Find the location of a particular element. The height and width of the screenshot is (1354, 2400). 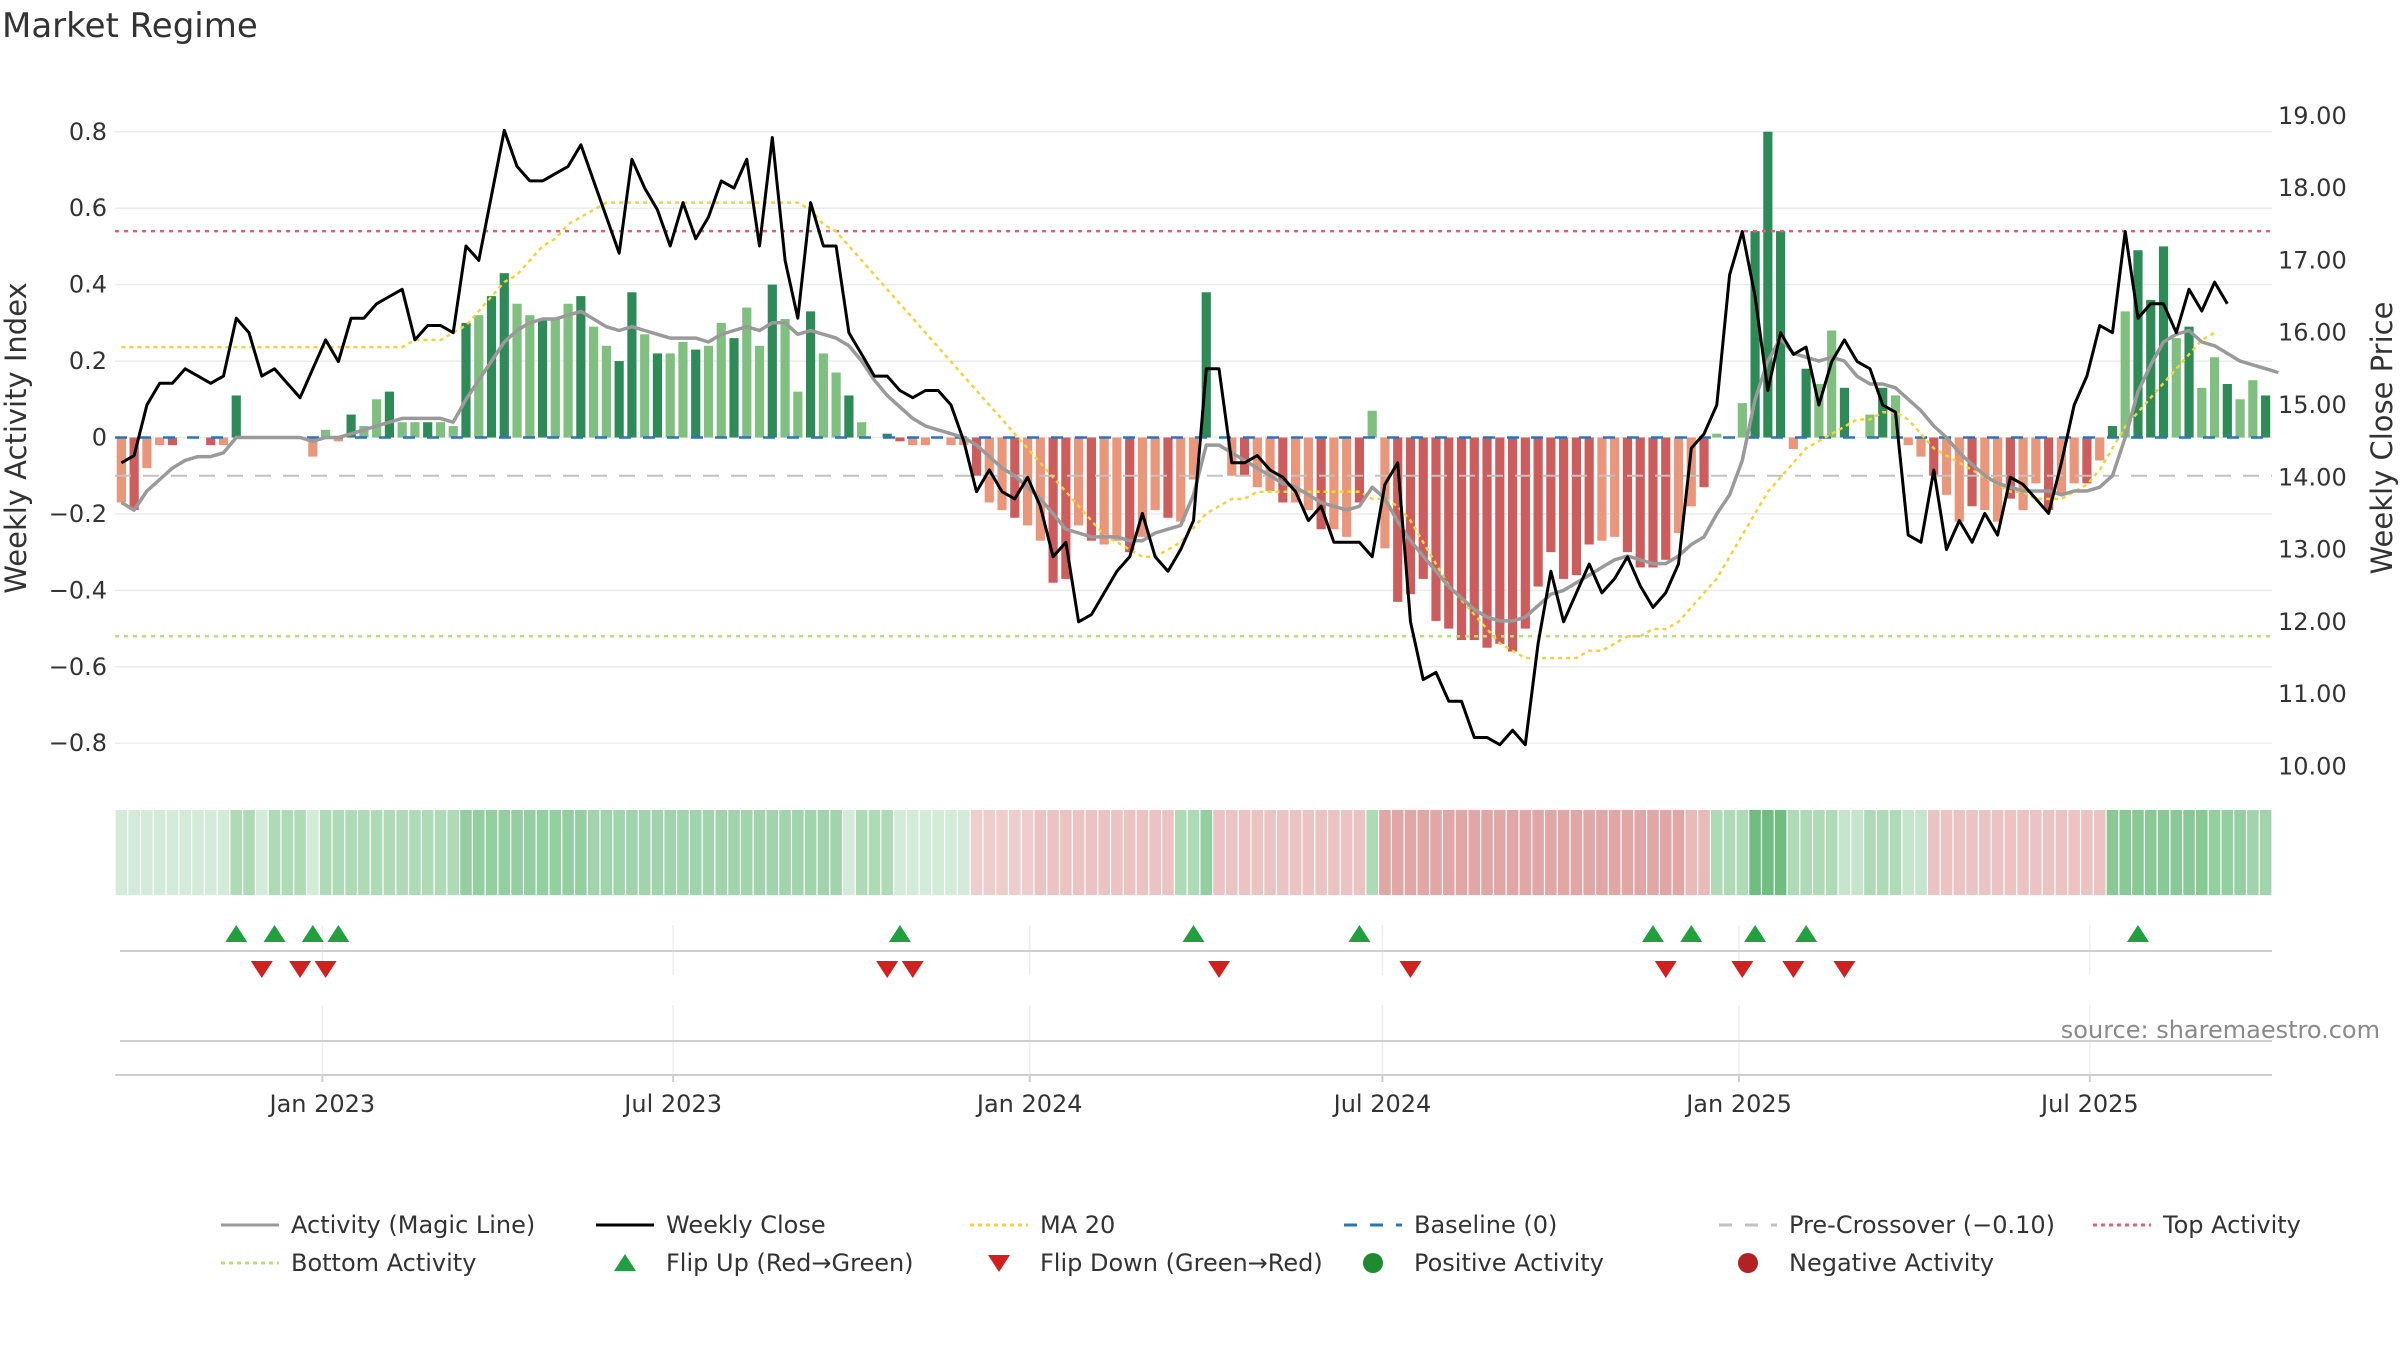

legend-label: Pre-Crossover (−0.10) is located at coordinates (1922, 1225).